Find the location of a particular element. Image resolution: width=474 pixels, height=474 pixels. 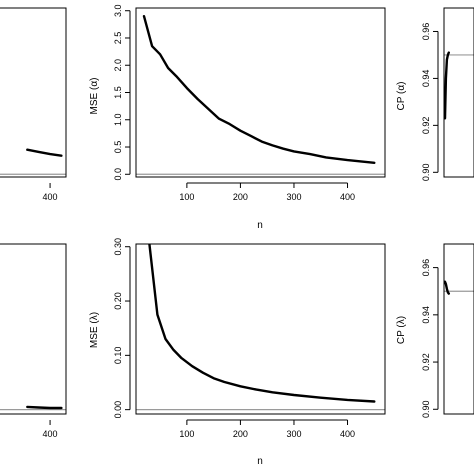

y-tick-label: 1.5 is located at coordinates (118, 92).